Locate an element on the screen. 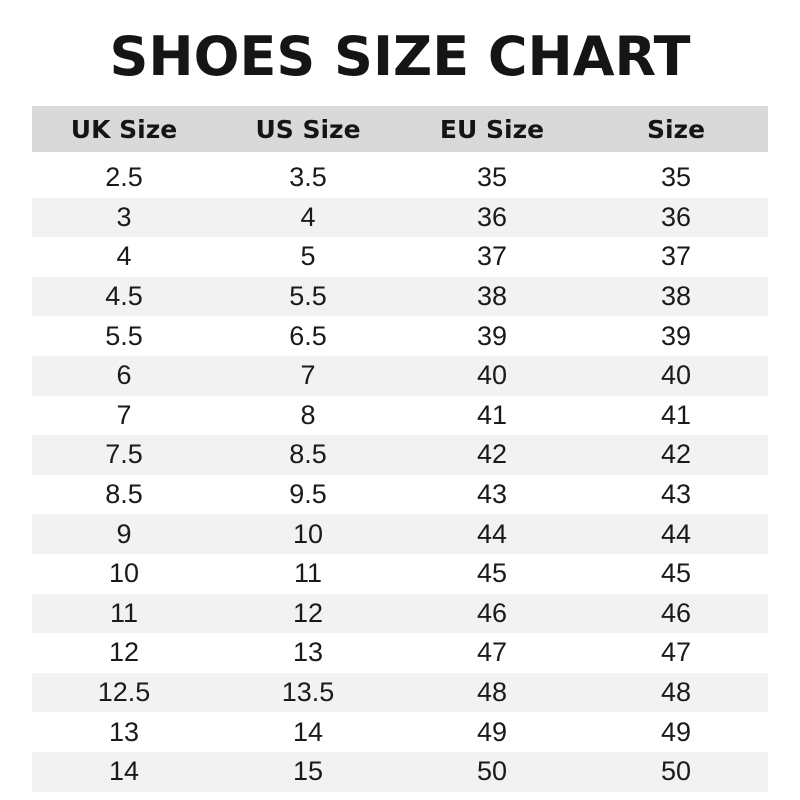 The width and height of the screenshot is (800, 800). table-row: 8.5 9.5 43 43 is located at coordinates (400, 495).